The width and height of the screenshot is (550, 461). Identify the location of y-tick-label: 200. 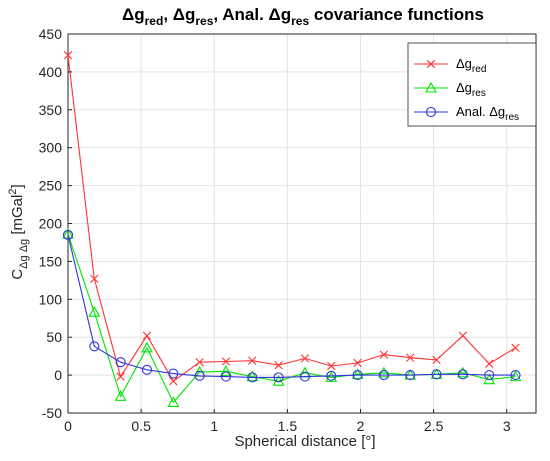
(51, 224).